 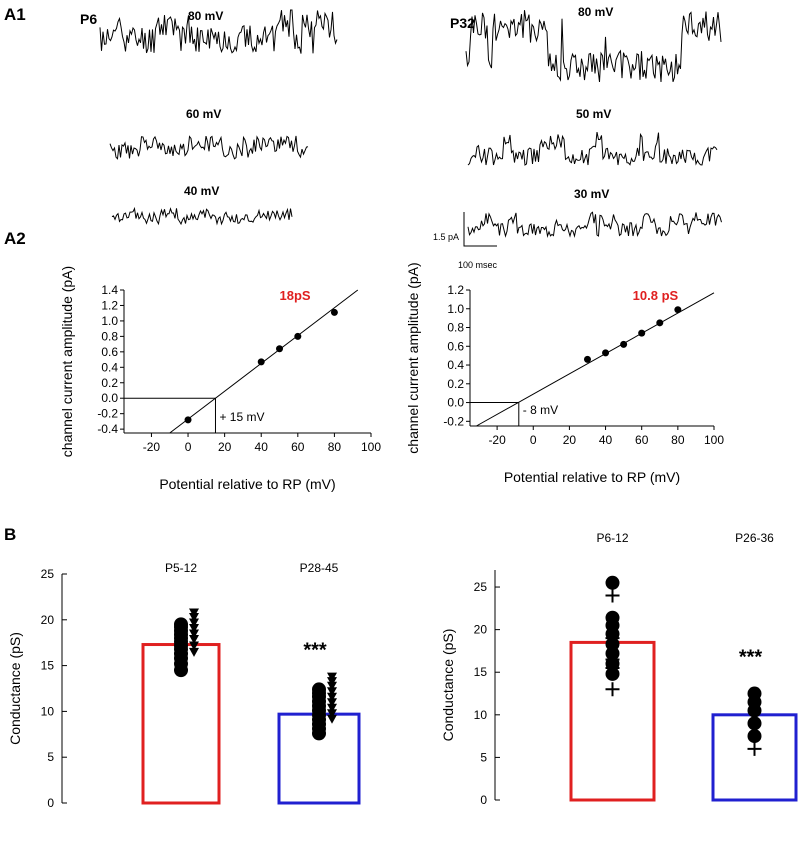 What do you see at coordinates (481, 672) in the screenshot?
I see `y-tick-label: 15` at bounding box center [481, 672].